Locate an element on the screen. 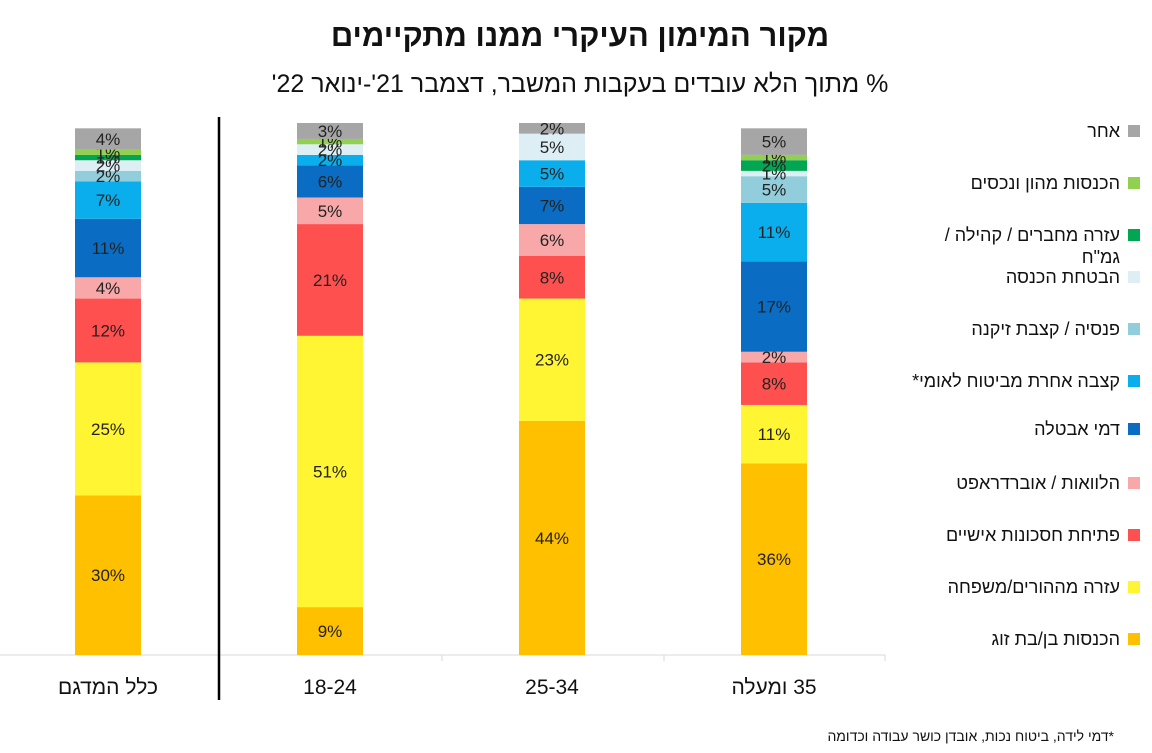 The height and width of the screenshot is (753, 1152). data-label: 51% is located at coordinates (330, 471).